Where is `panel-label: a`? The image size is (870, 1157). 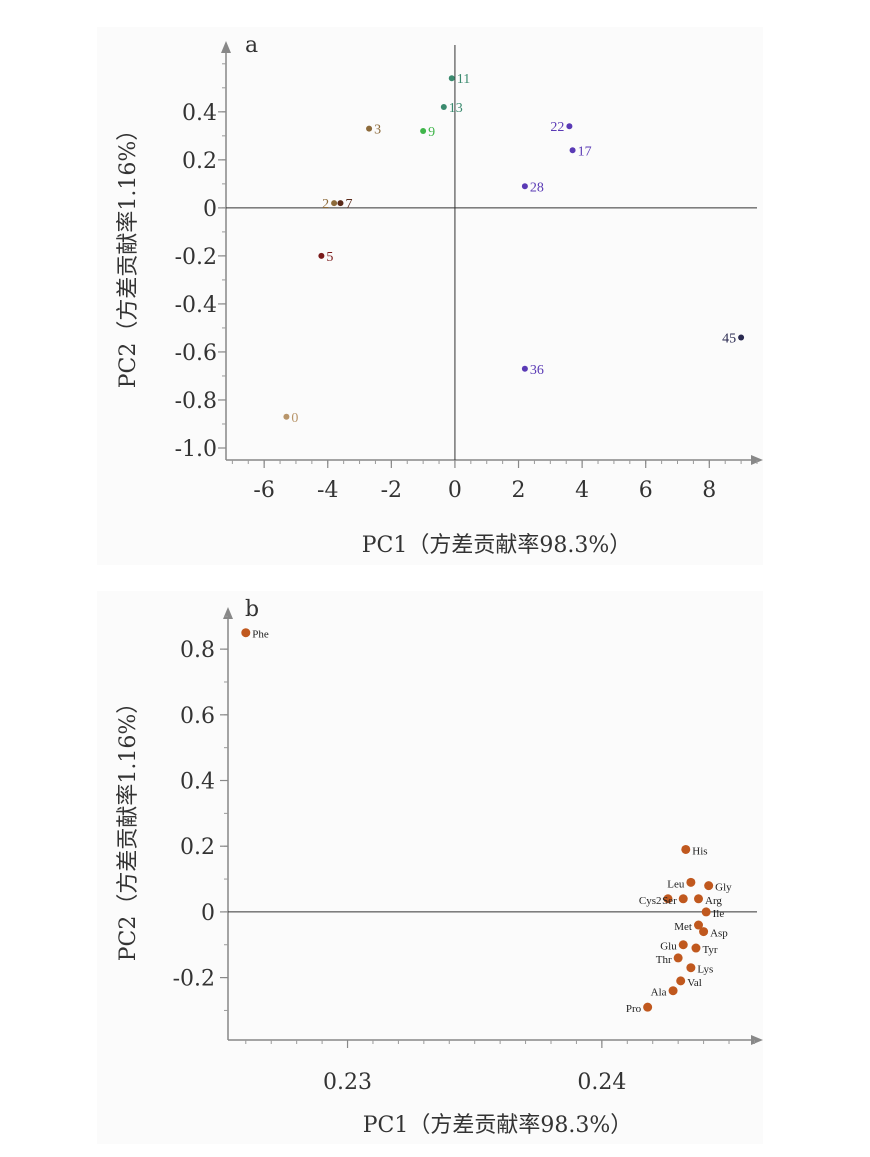 panel-label: a is located at coordinates (251, 45).